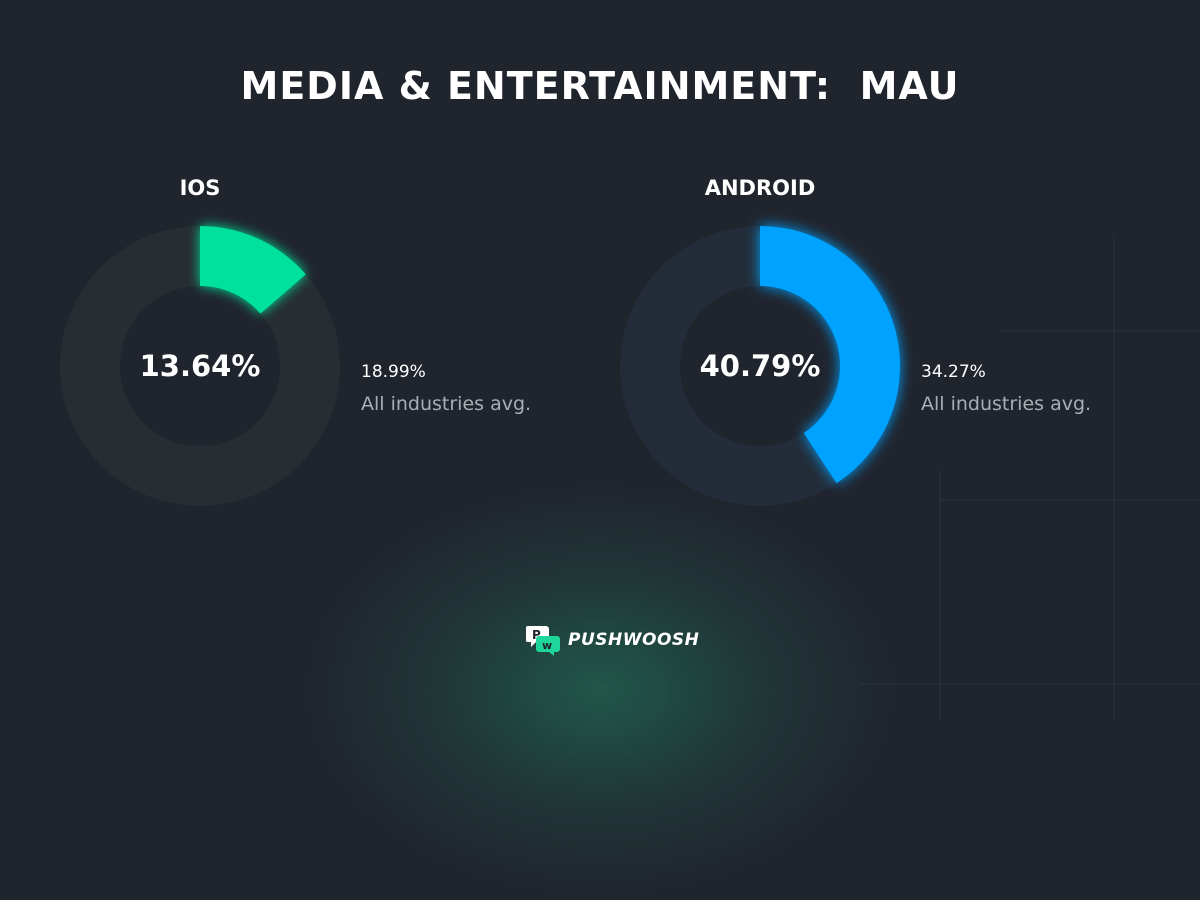  I want to click on android-donut-chart: 40.79%, so click(760, 366).